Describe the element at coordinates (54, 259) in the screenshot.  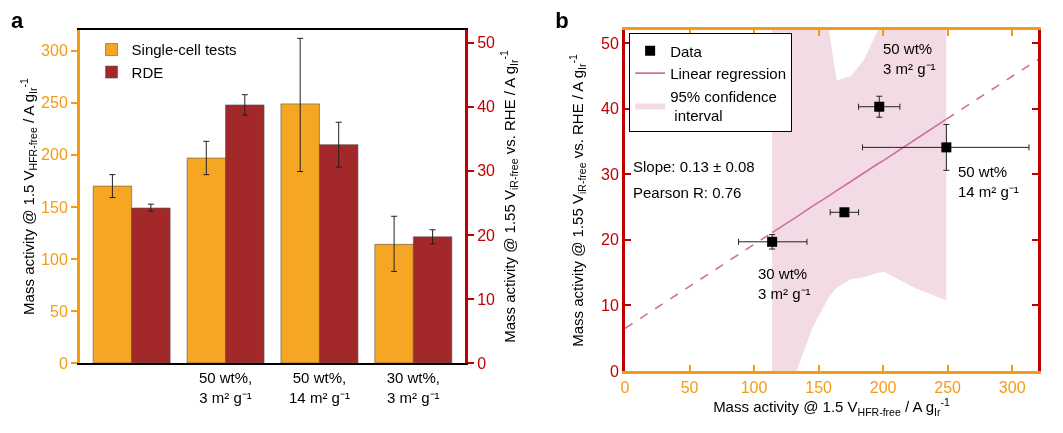
I see `y-tick-label: 100` at that location.